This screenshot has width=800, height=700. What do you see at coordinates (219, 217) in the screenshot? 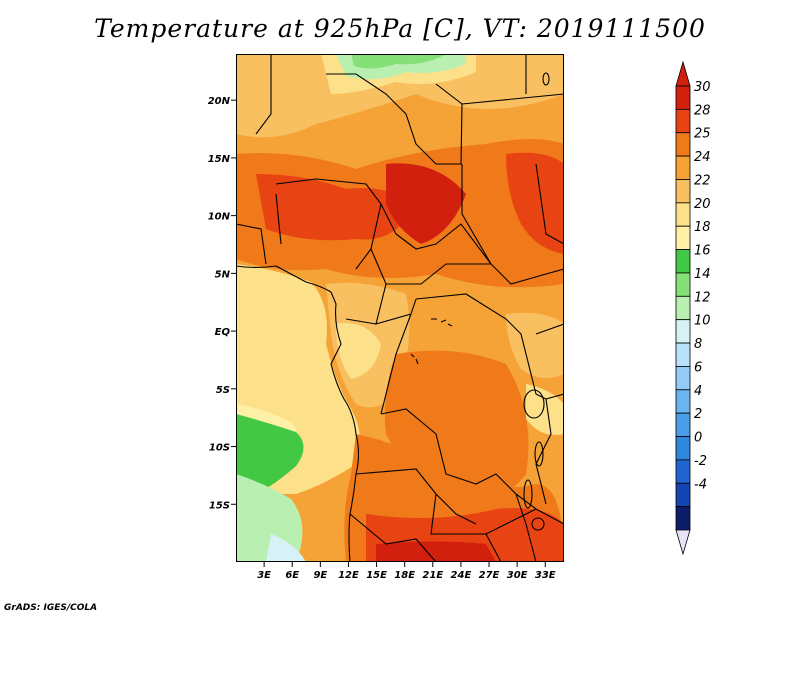
I see `lat-tick-label: 10N` at bounding box center [219, 217].